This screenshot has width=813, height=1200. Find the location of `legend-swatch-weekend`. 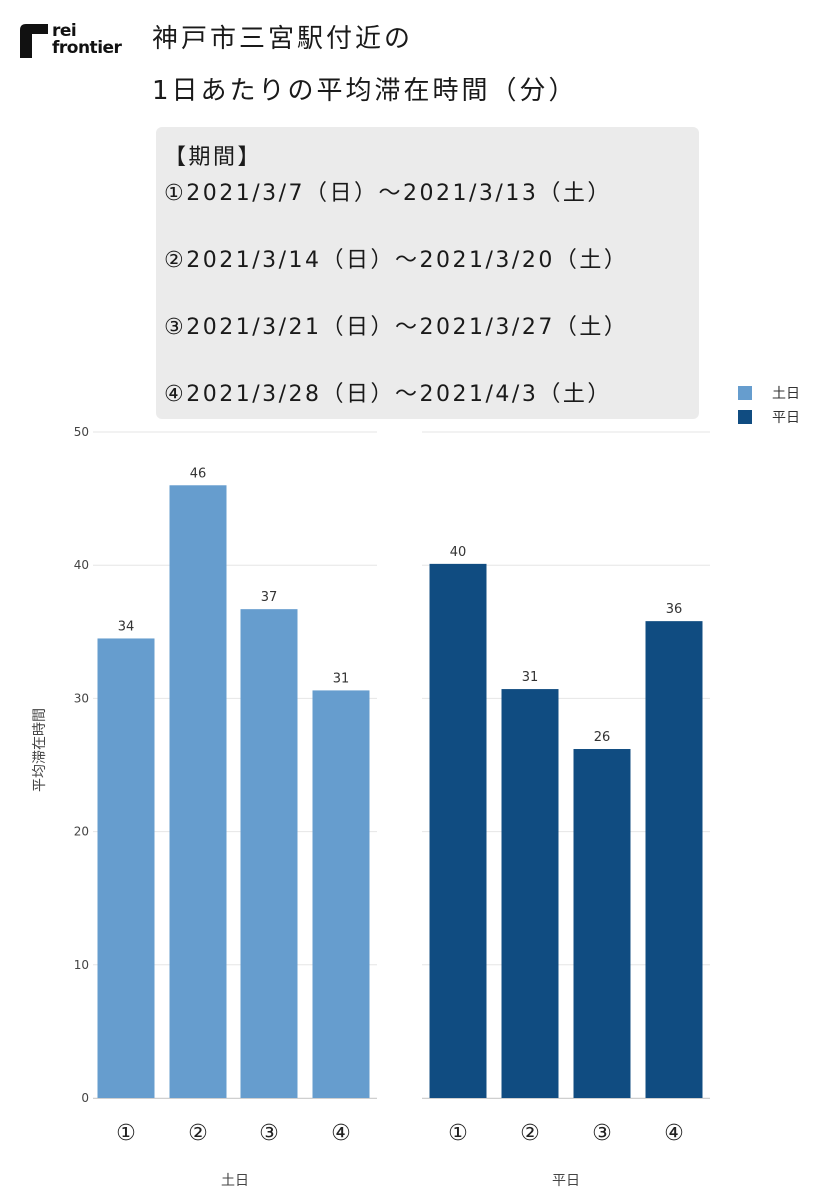

legend-swatch-weekend is located at coordinates (745, 393).